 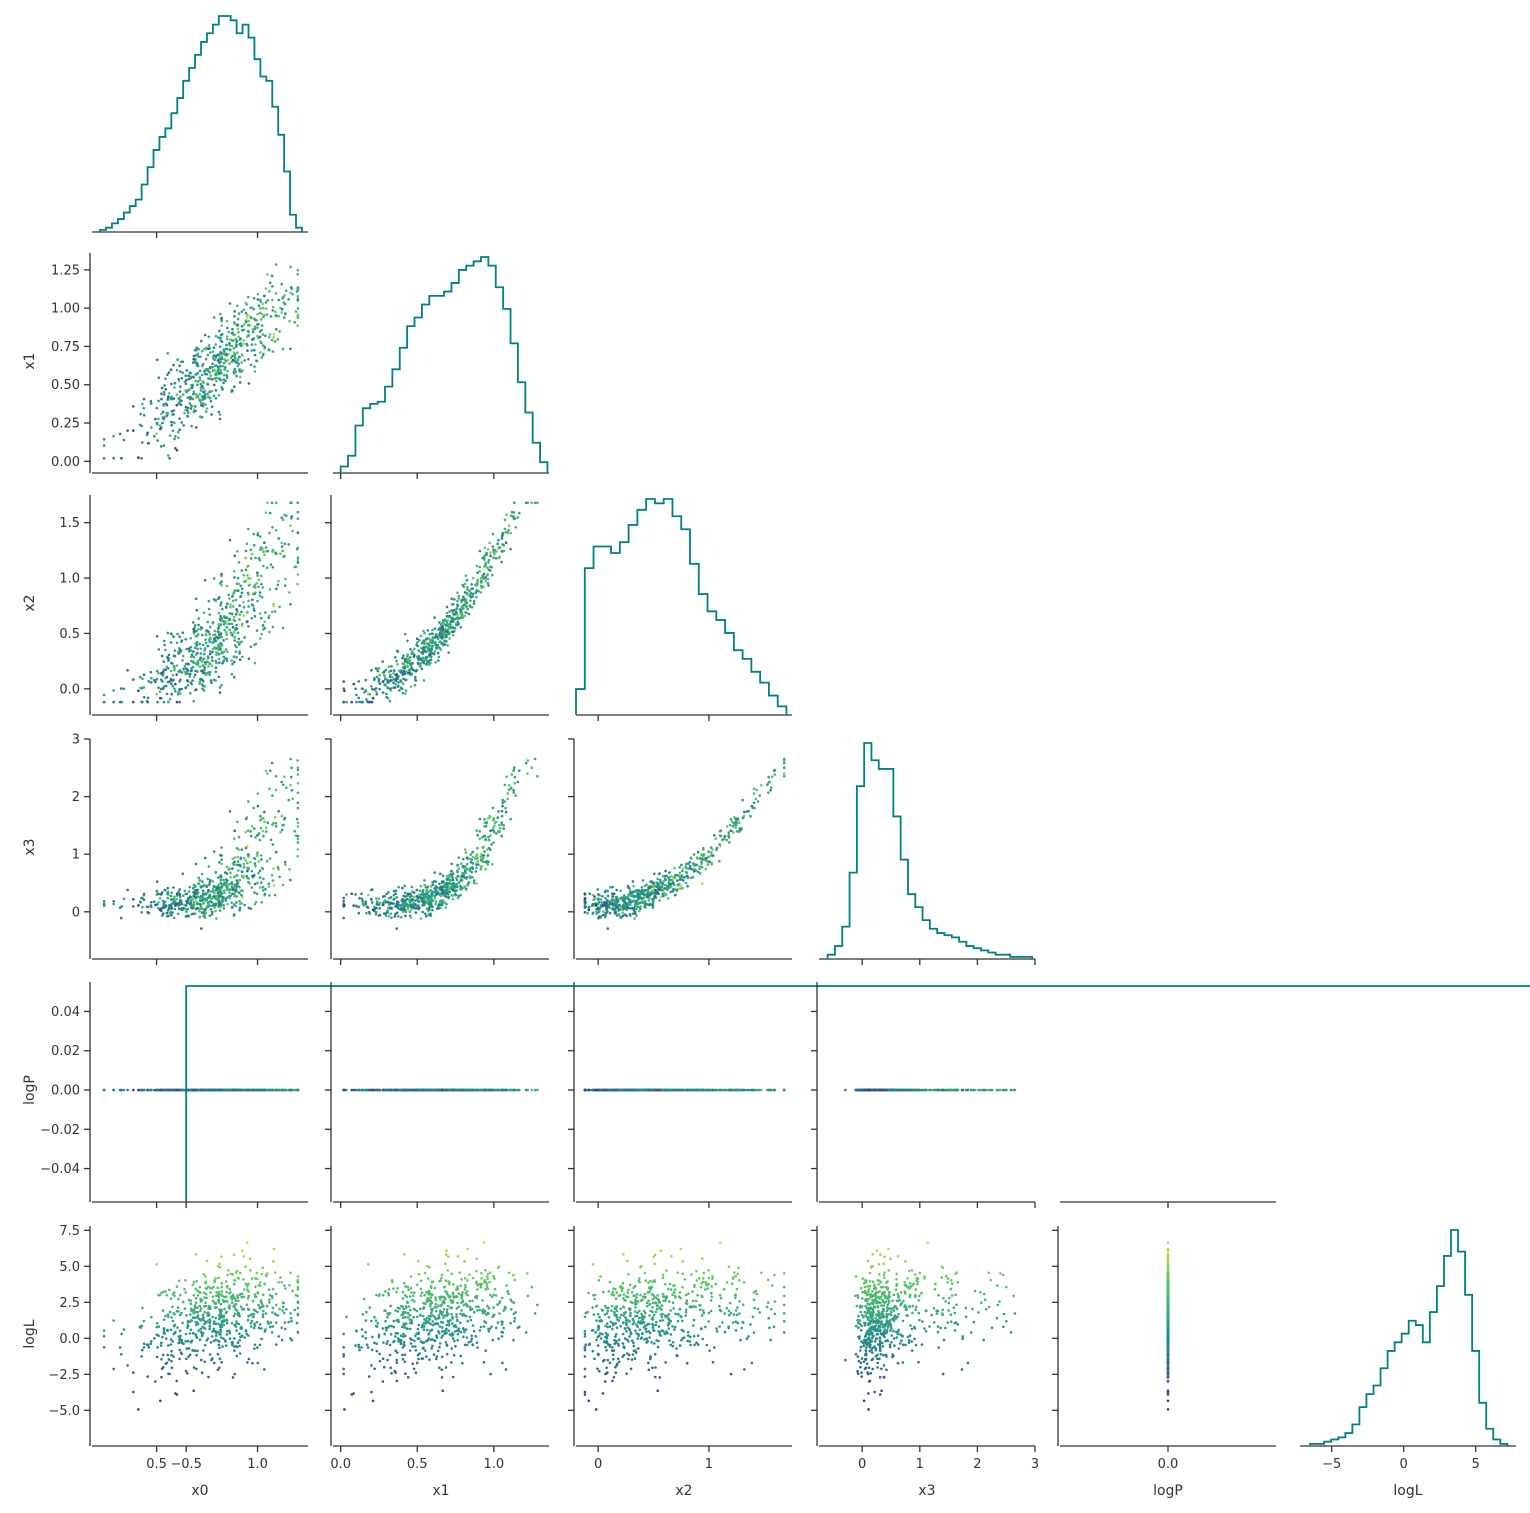 I want to click on histogram-logL, so click(x=1409, y=1337).